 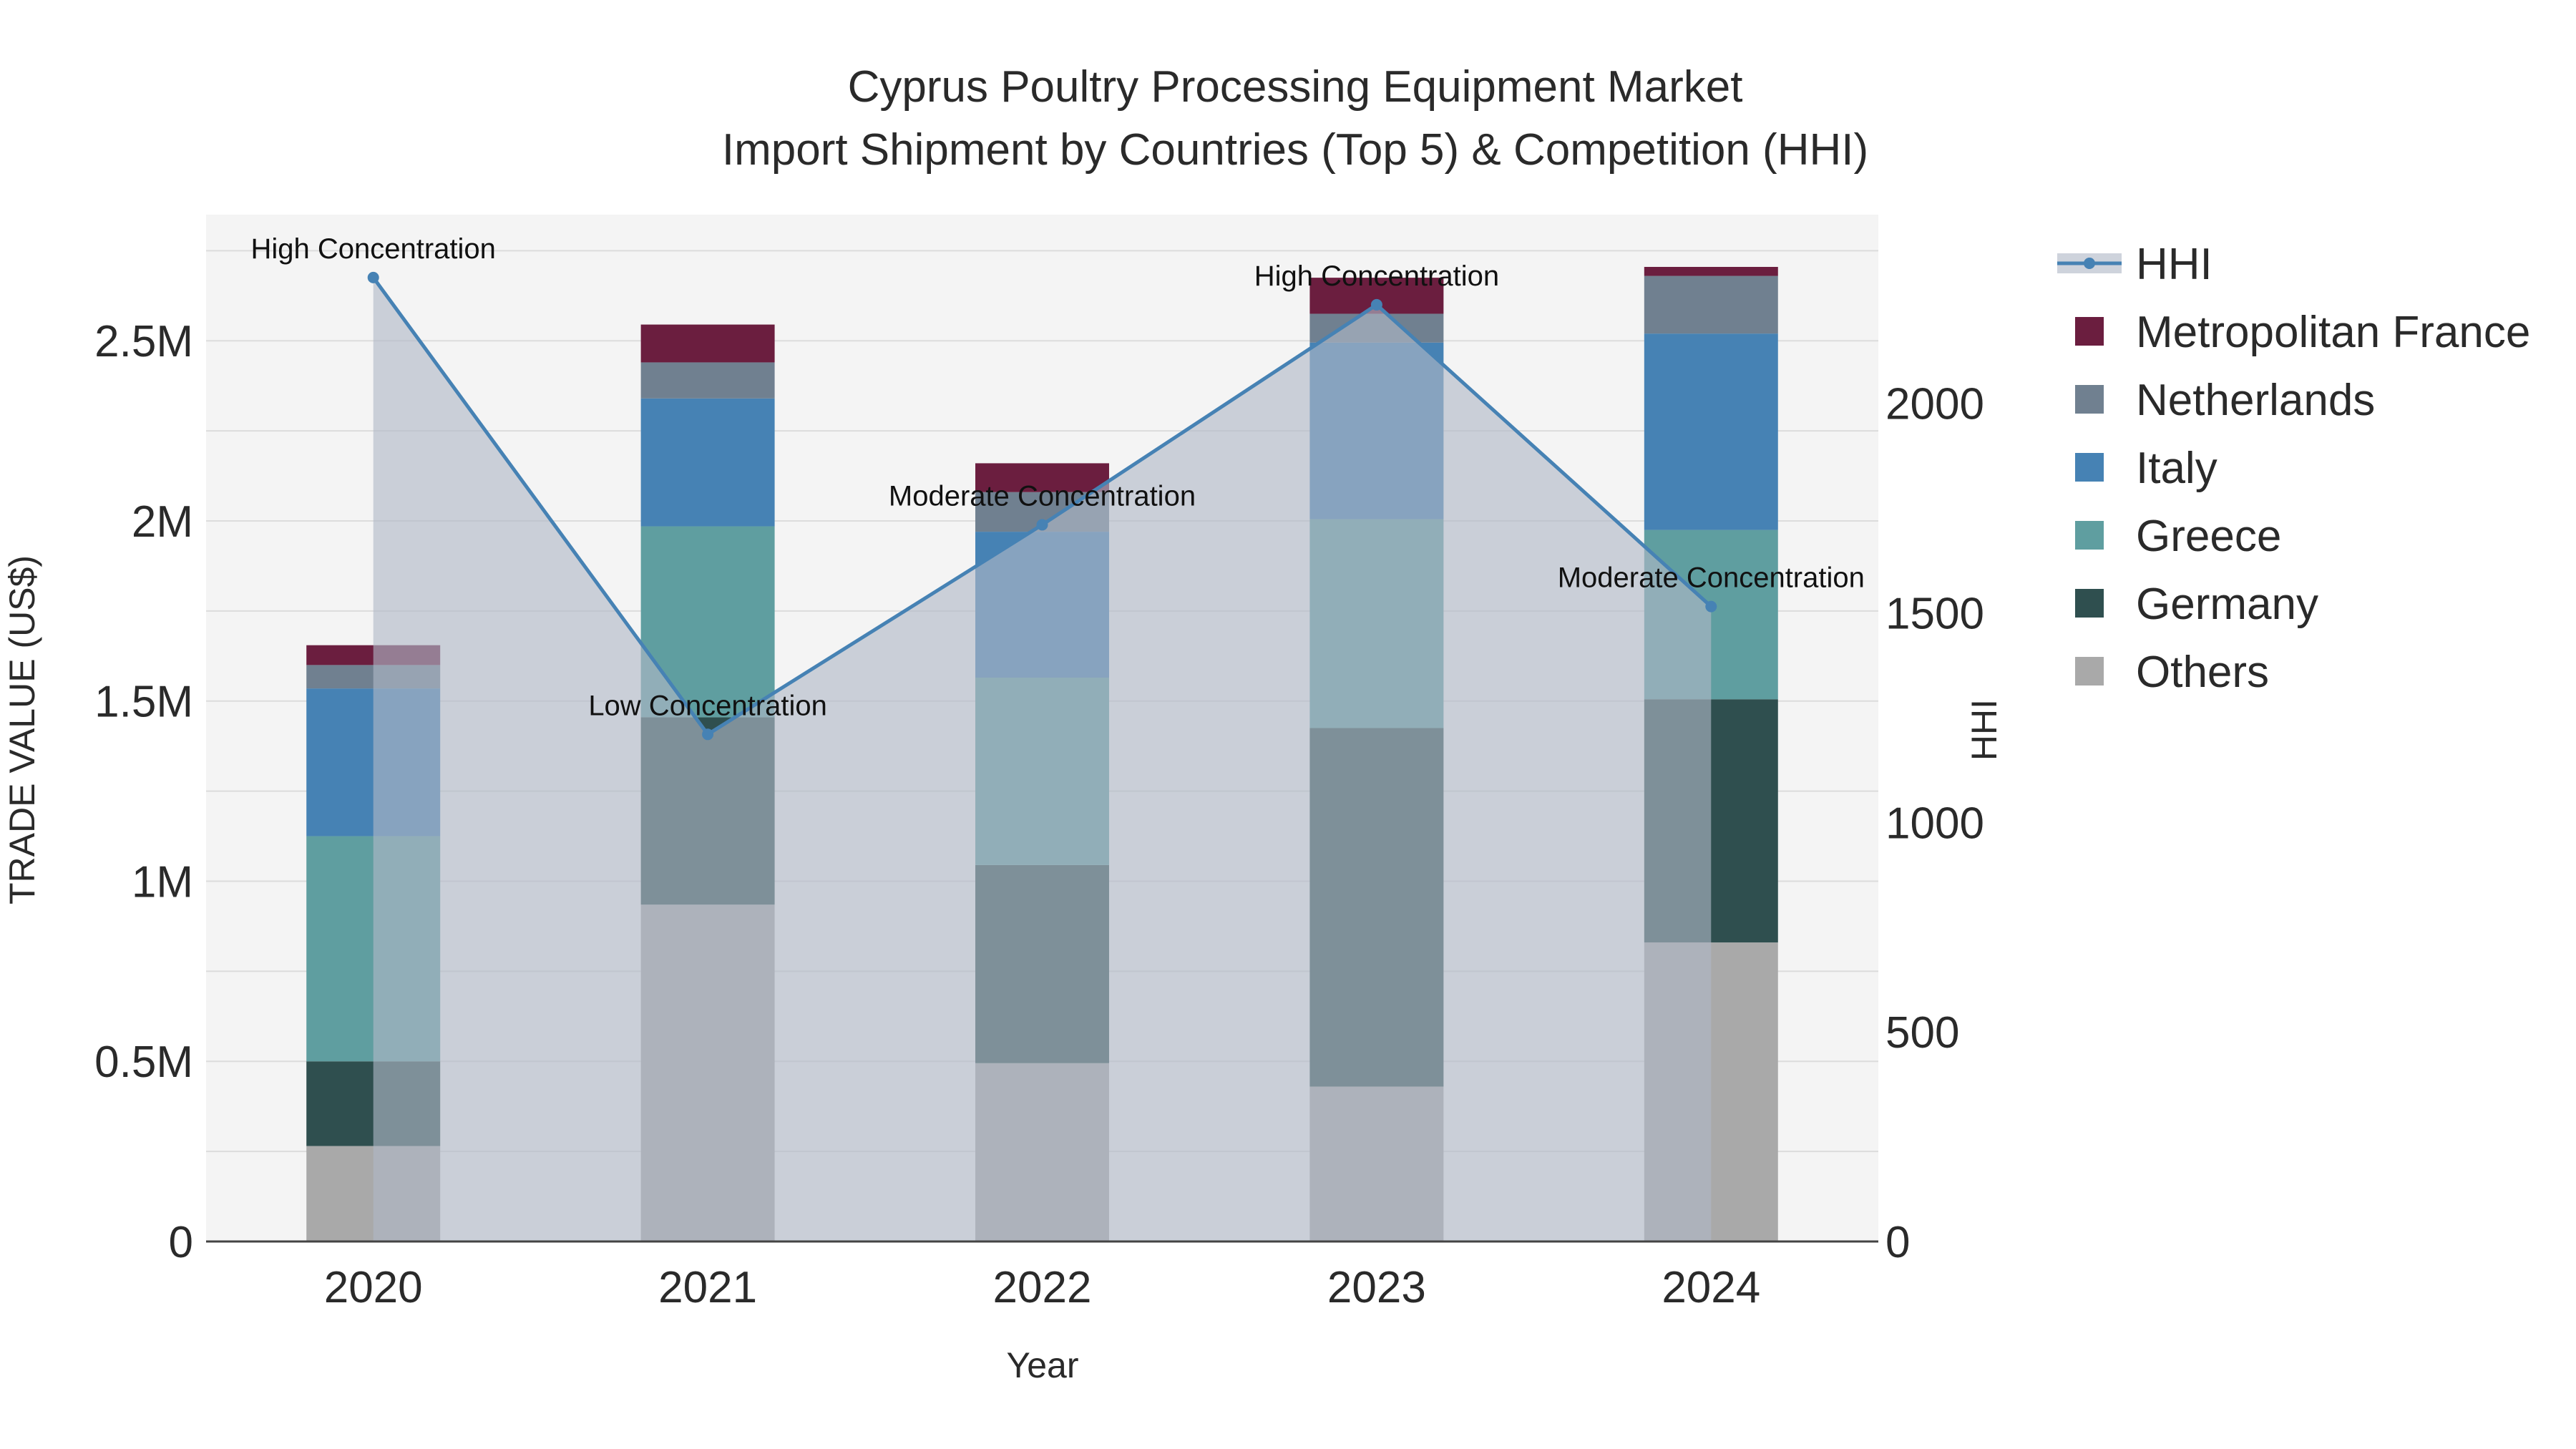 I want to click on bar-metropolitan-france-2022, so click(x=1042, y=478).